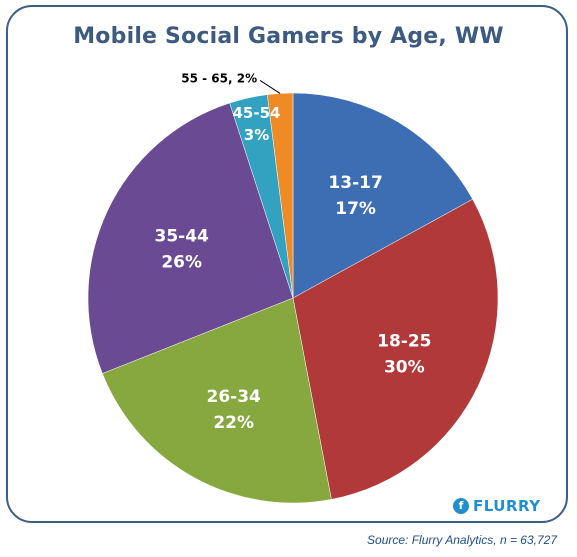 This screenshot has width=577, height=557. I want to click on slice-label-26-34: 26-34 22%, so click(234, 410).